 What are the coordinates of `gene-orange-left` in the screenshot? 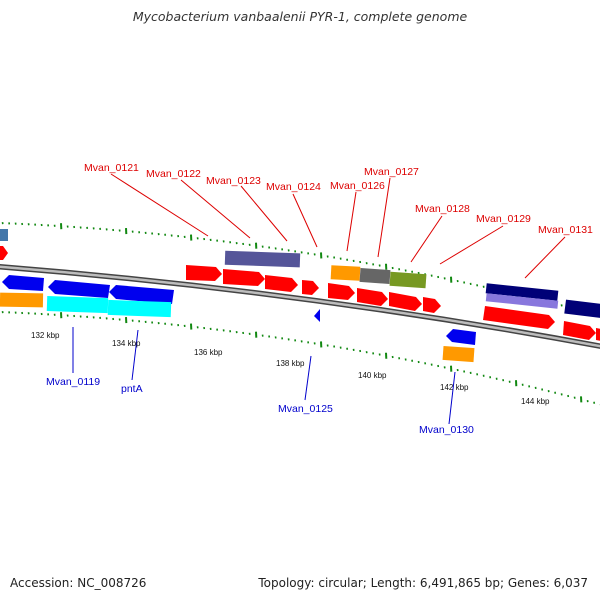 It's located at (22, 300).